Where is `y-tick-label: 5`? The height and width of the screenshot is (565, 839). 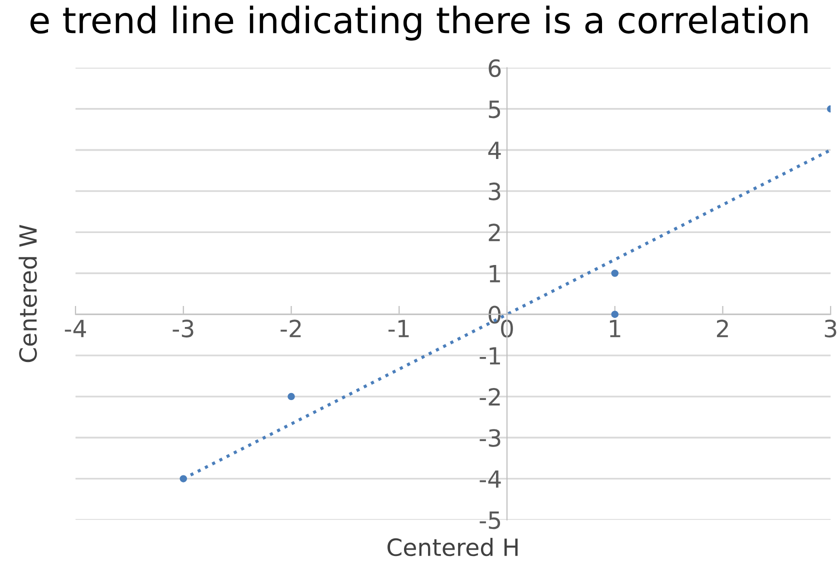
y-tick-label: 5 is located at coordinates (494, 109).